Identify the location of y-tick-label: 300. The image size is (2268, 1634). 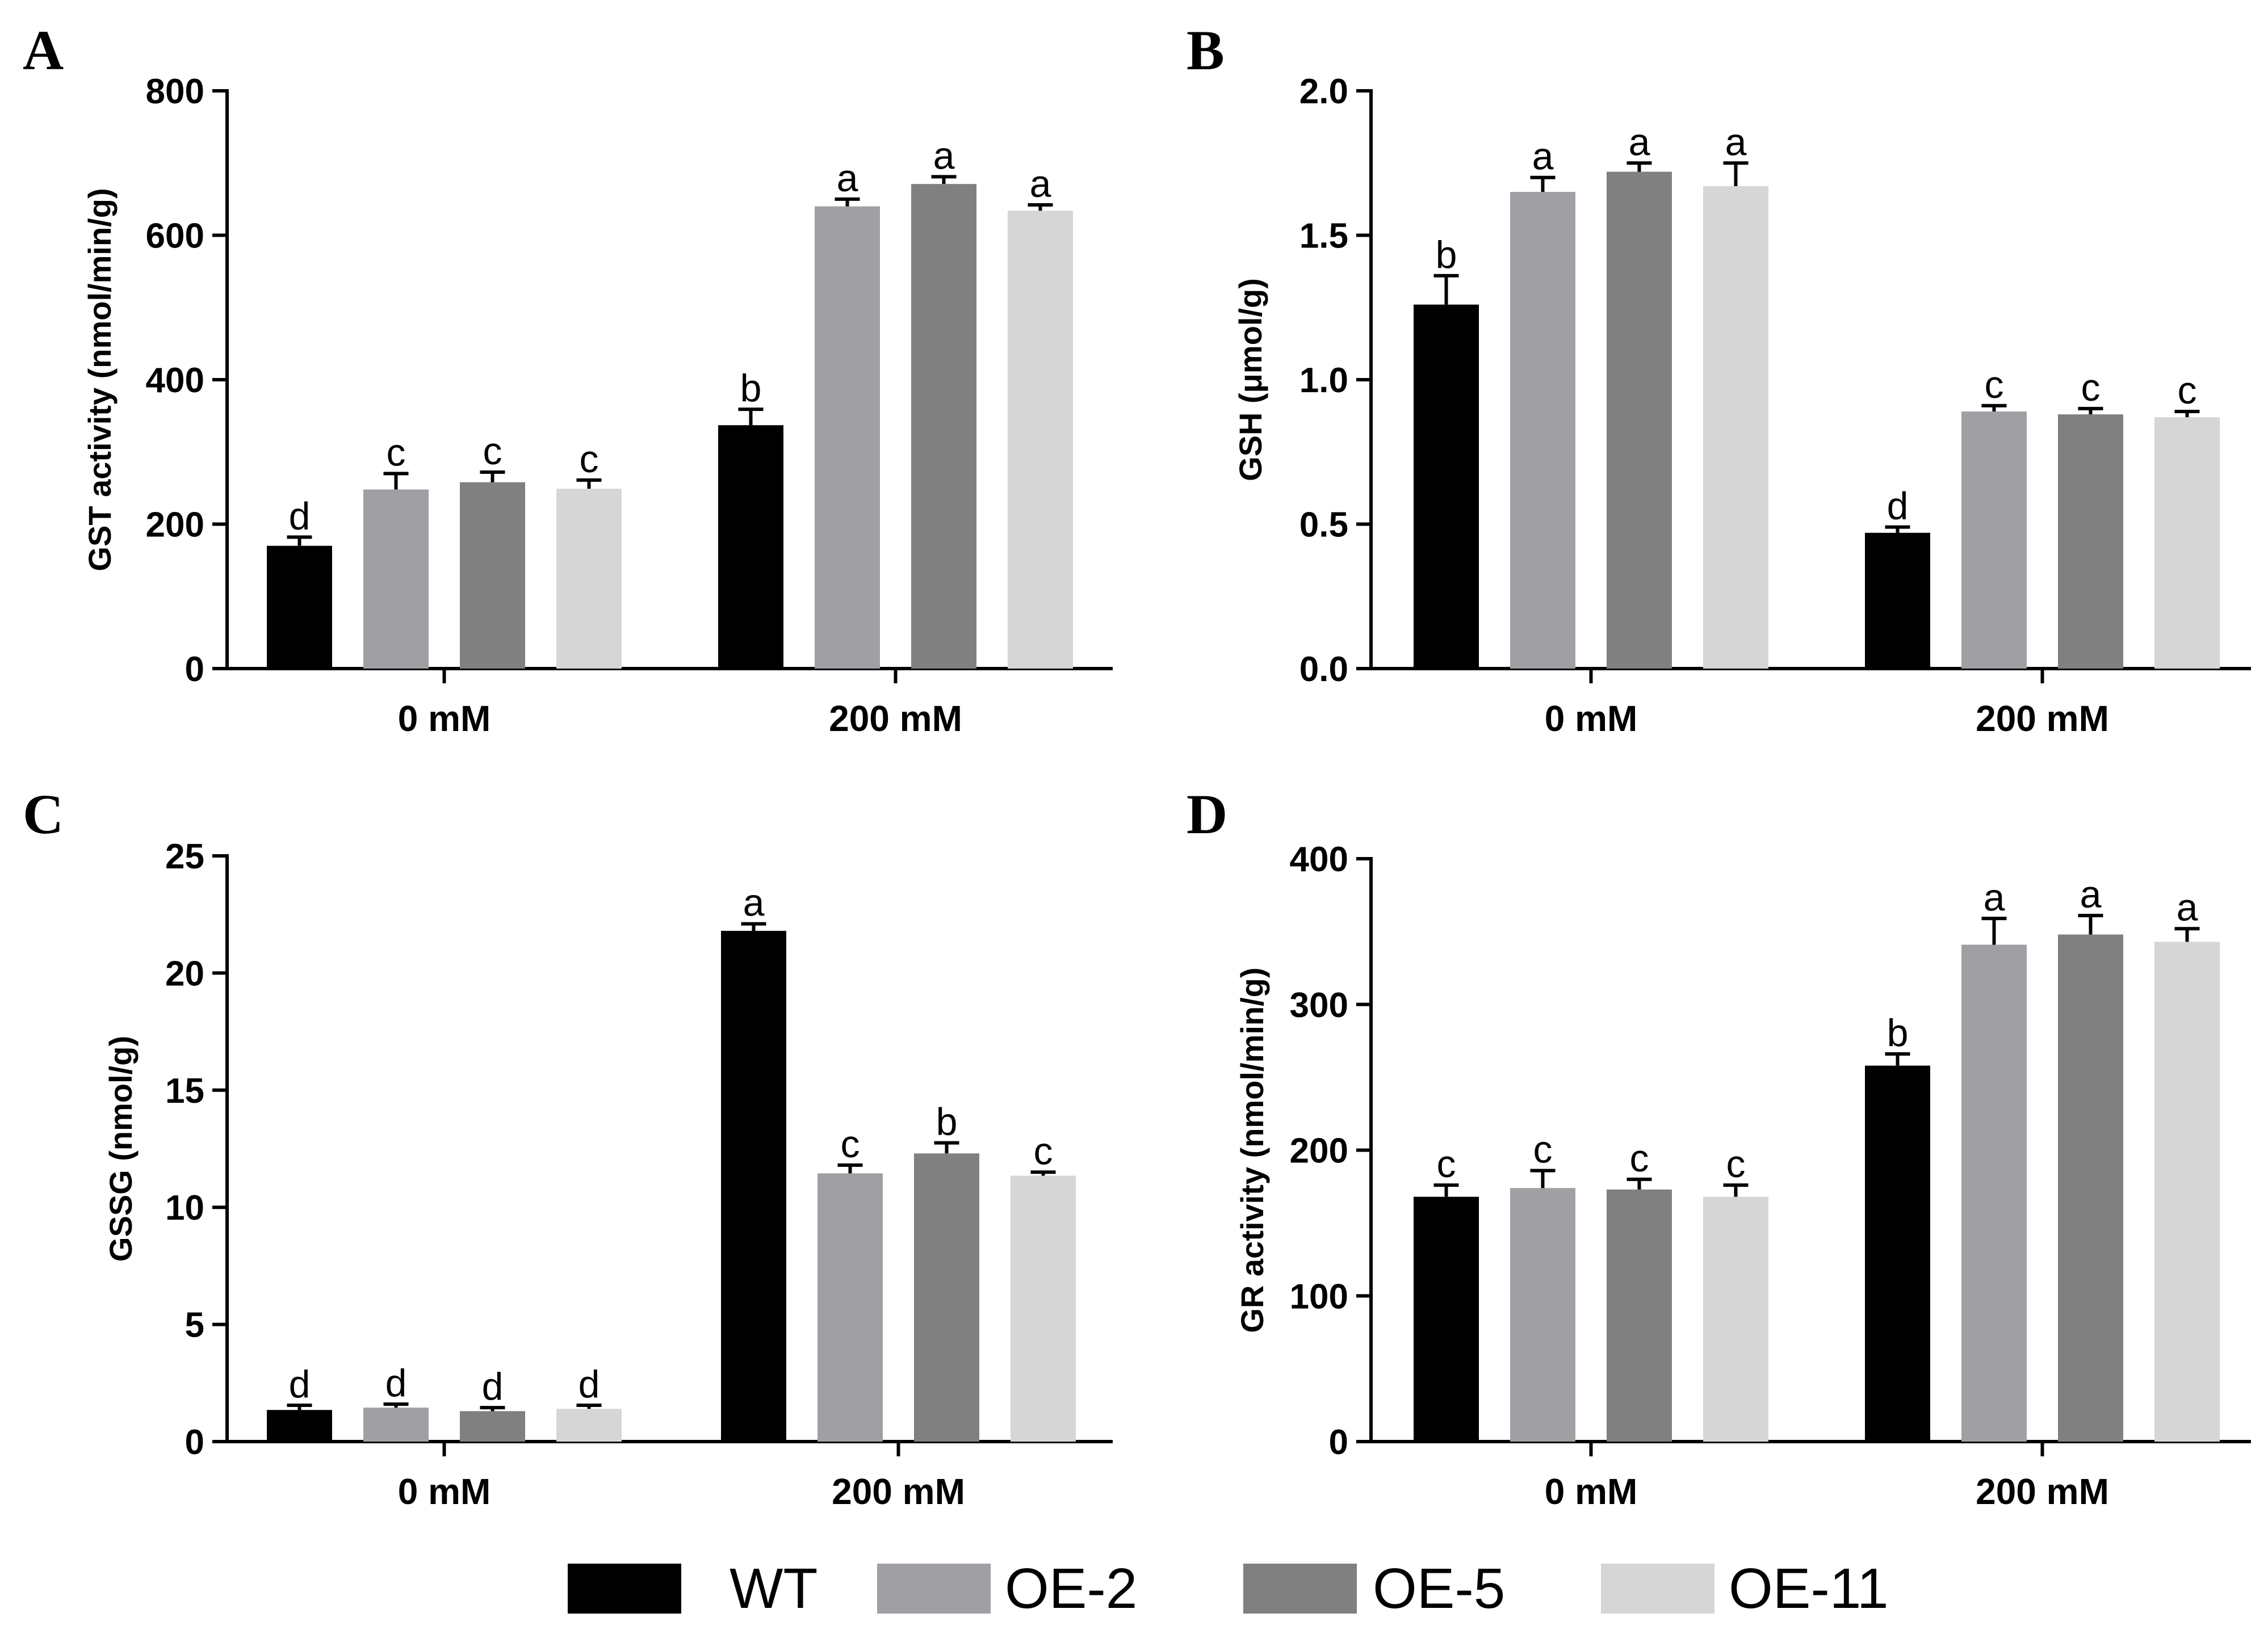
(1319, 1005).